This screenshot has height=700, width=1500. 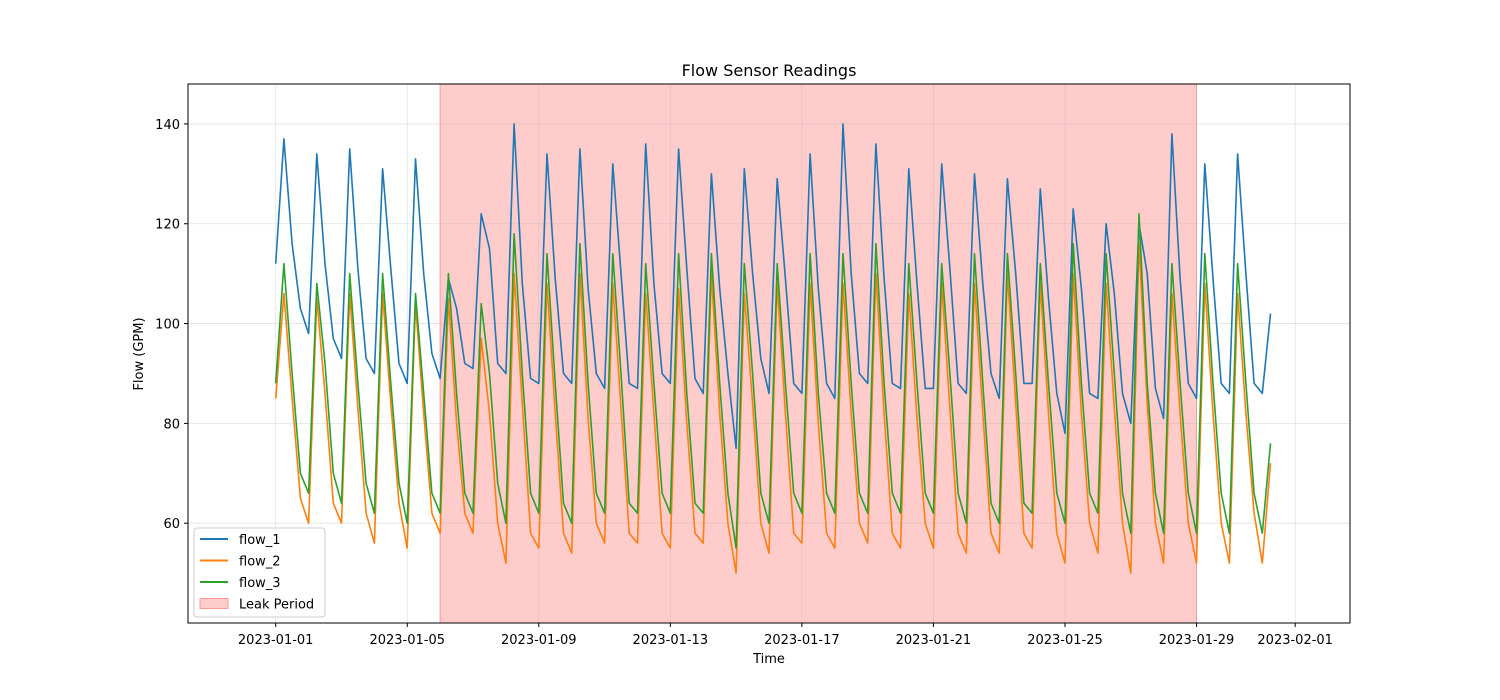 I want to click on x-tick-label: 2023-01-01, so click(x=276, y=640).